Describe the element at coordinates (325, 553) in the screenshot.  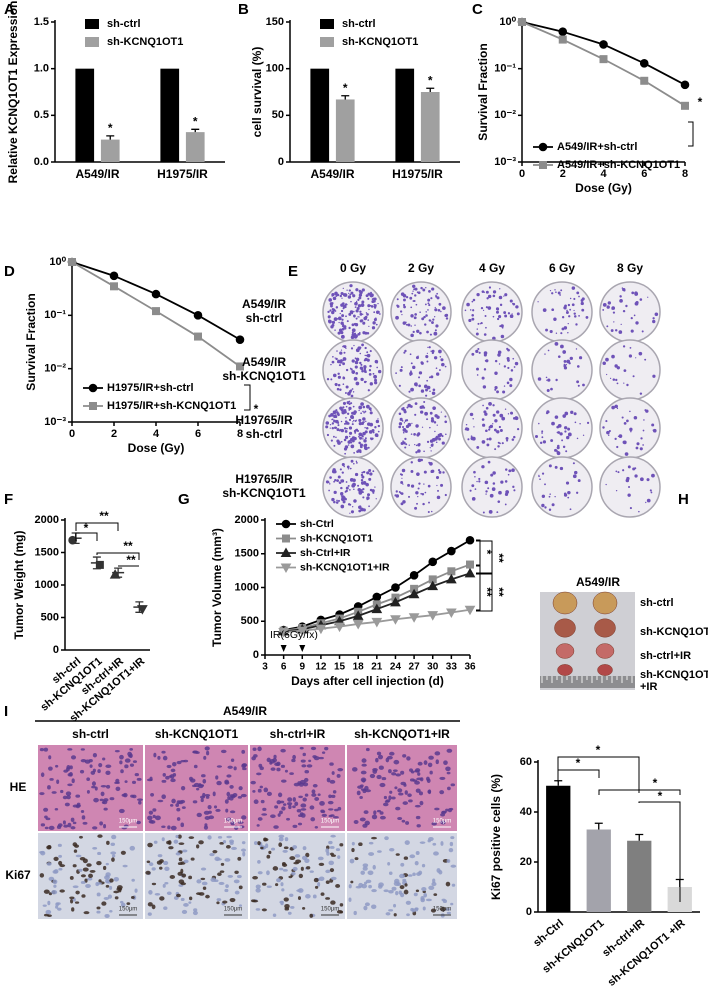
I see `legend-label: sh-Ctrl+IR` at that location.